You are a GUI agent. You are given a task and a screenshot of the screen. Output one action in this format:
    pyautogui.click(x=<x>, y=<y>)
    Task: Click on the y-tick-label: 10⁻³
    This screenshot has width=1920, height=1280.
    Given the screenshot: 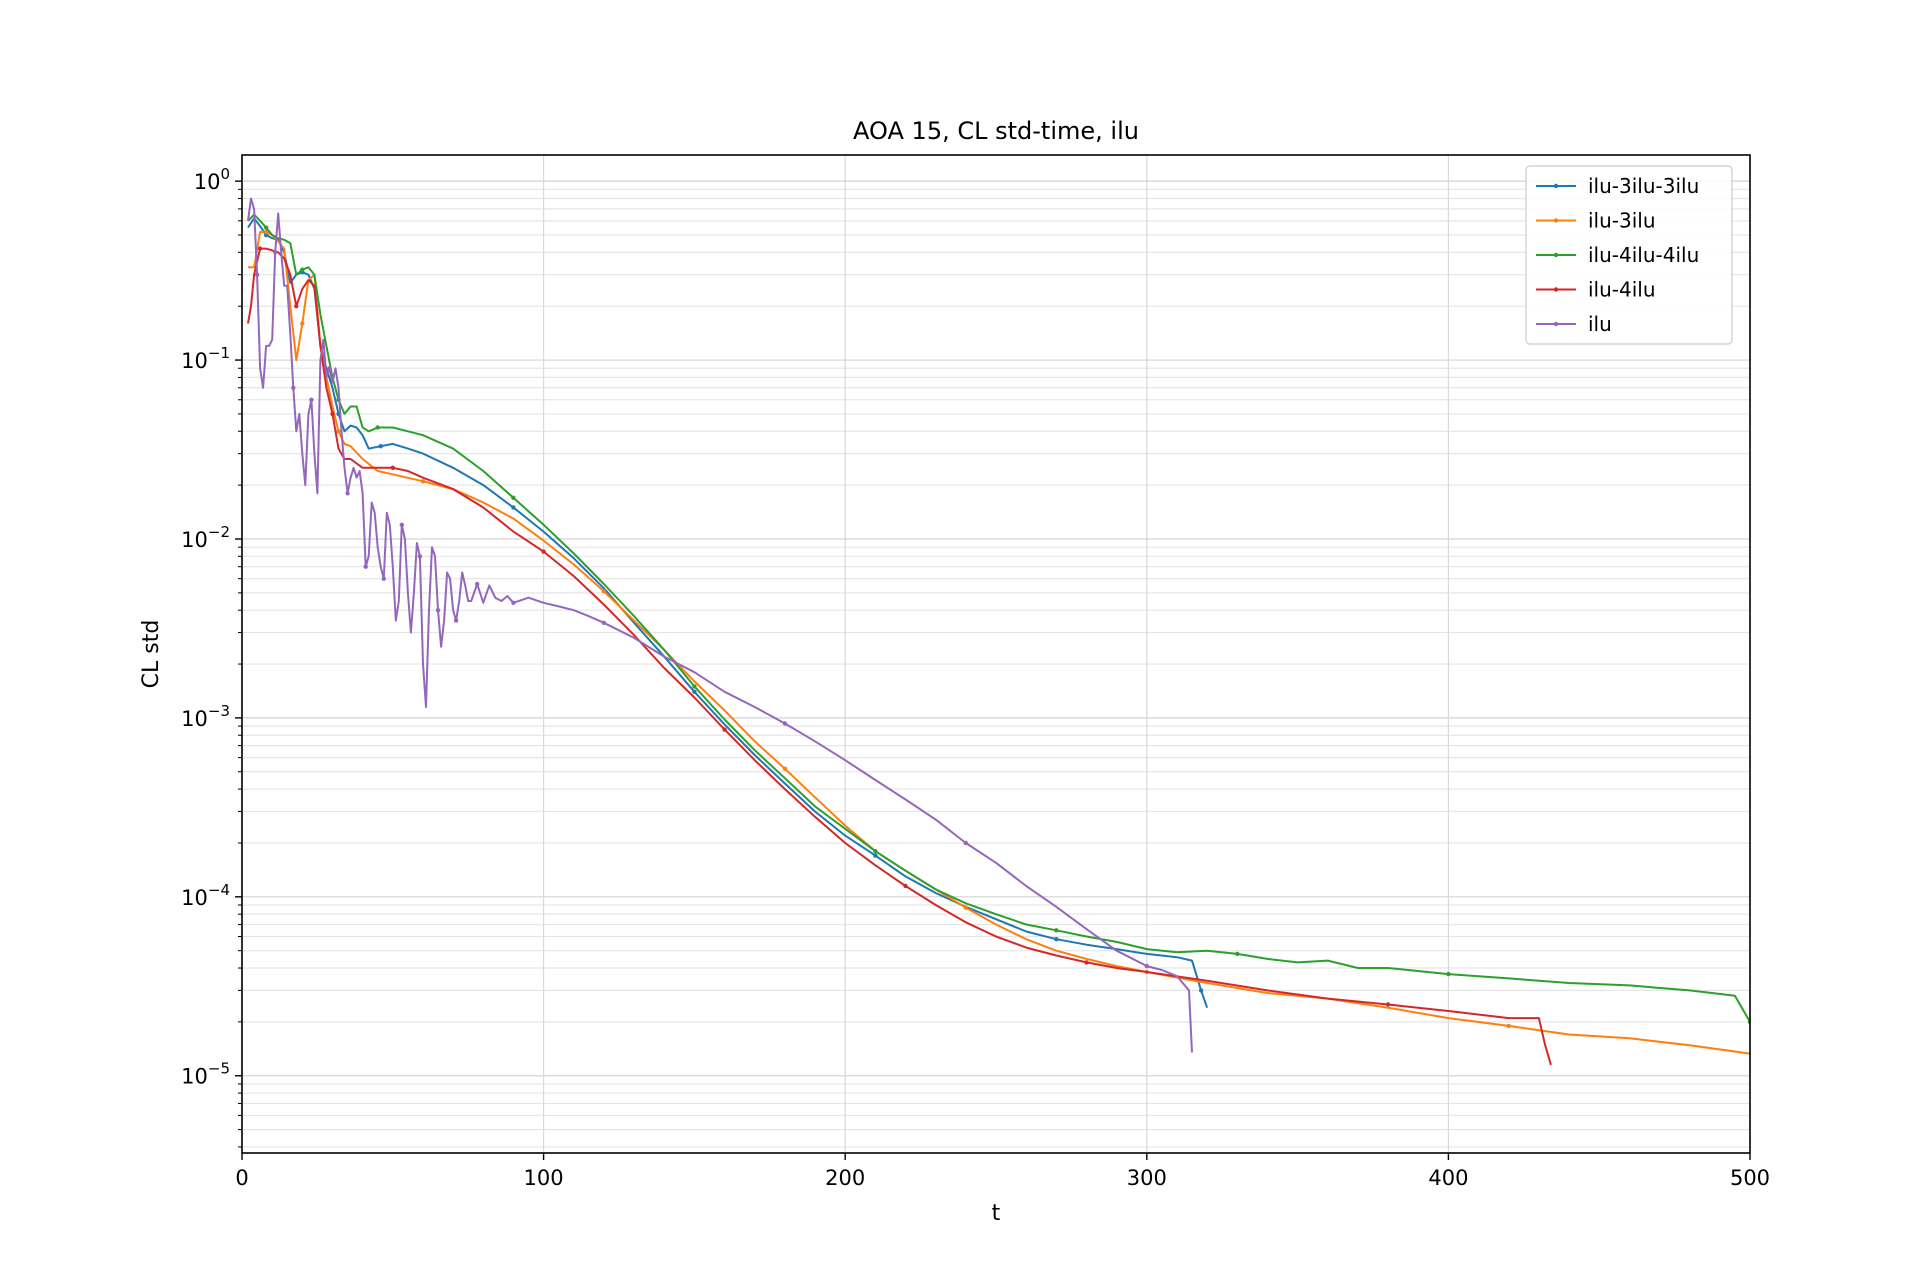 What is the action you would take?
    pyautogui.click(x=205, y=716)
    